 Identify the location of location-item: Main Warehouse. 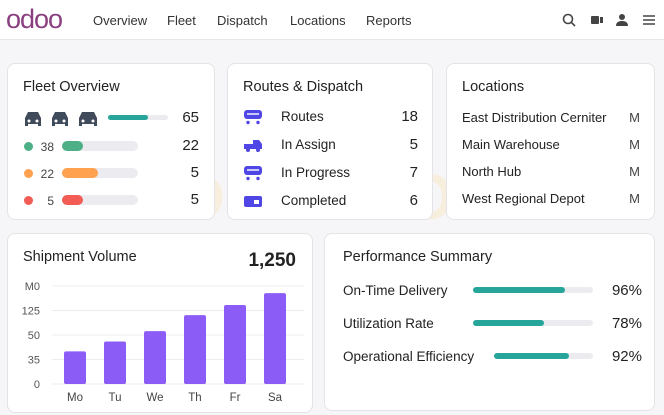
(511, 144).